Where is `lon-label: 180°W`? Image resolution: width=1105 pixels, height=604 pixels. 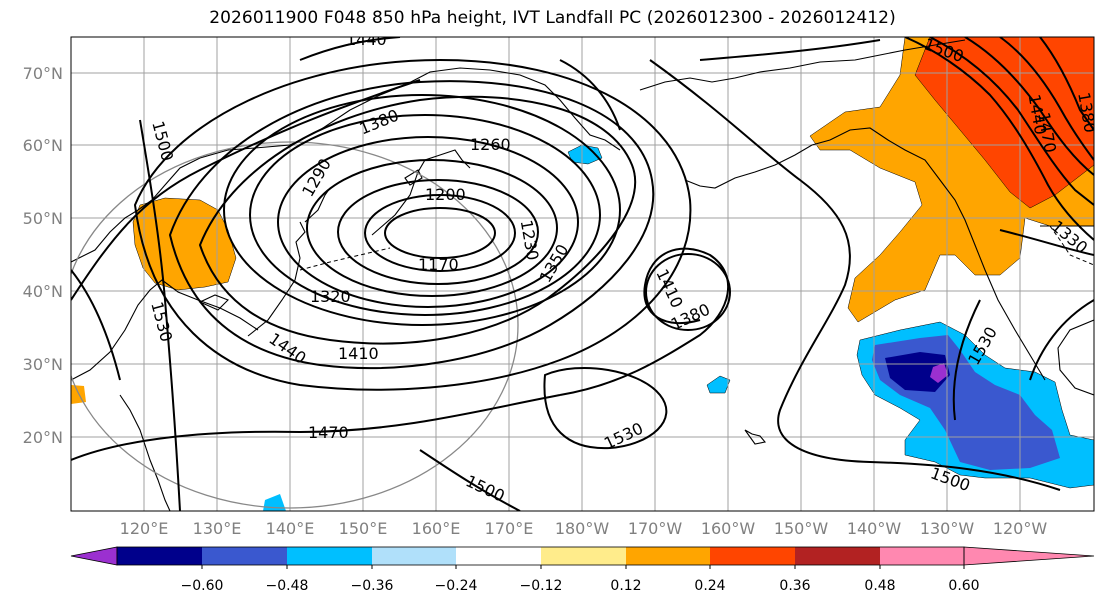
lon-label: 180°W is located at coordinates (582, 528).